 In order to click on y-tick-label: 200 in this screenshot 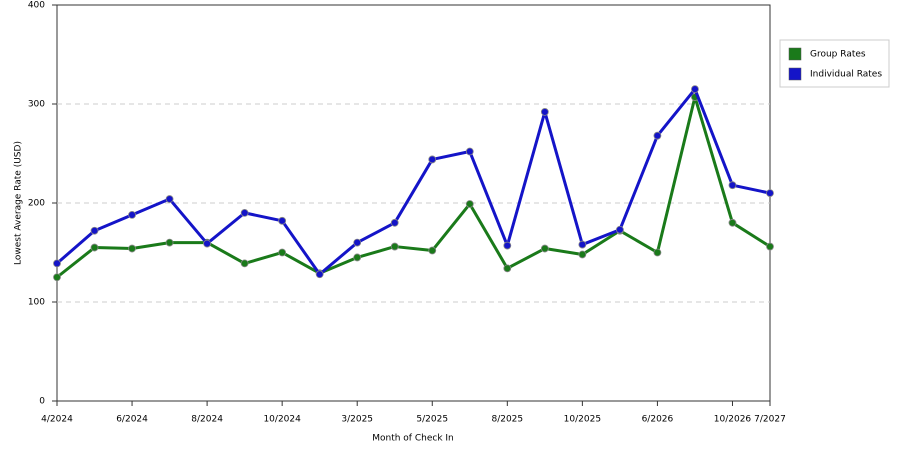, I will do `click(36, 204)`.